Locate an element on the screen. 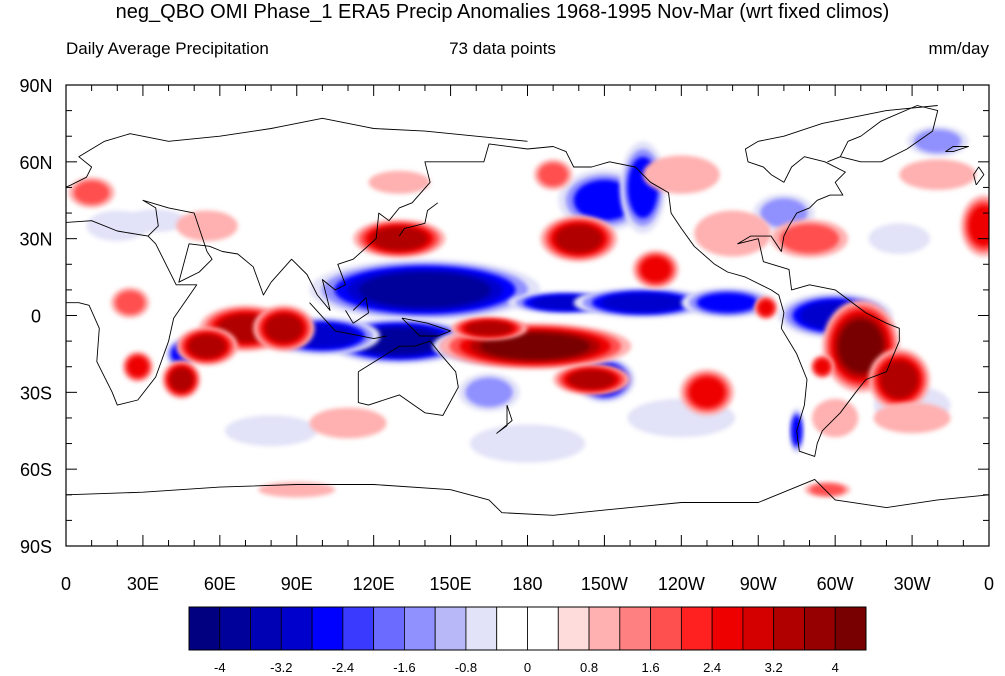 The width and height of the screenshot is (1005, 676). subtitle-left: Daily Average Precipitation is located at coordinates (167, 48).